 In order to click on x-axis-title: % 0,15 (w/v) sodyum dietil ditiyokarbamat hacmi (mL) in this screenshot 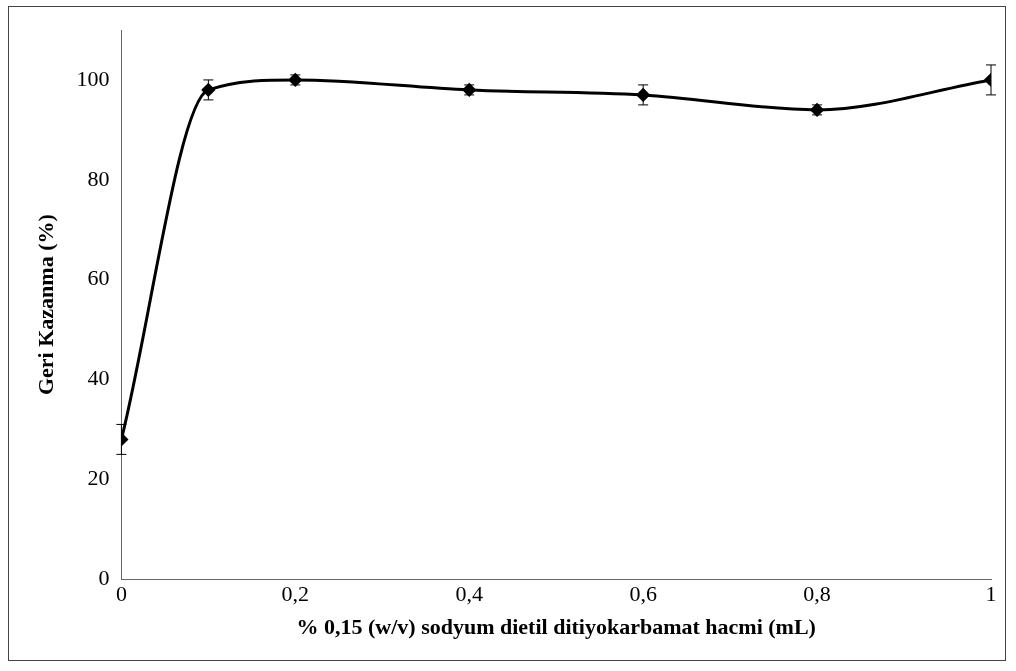, I will do `click(556, 627)`.